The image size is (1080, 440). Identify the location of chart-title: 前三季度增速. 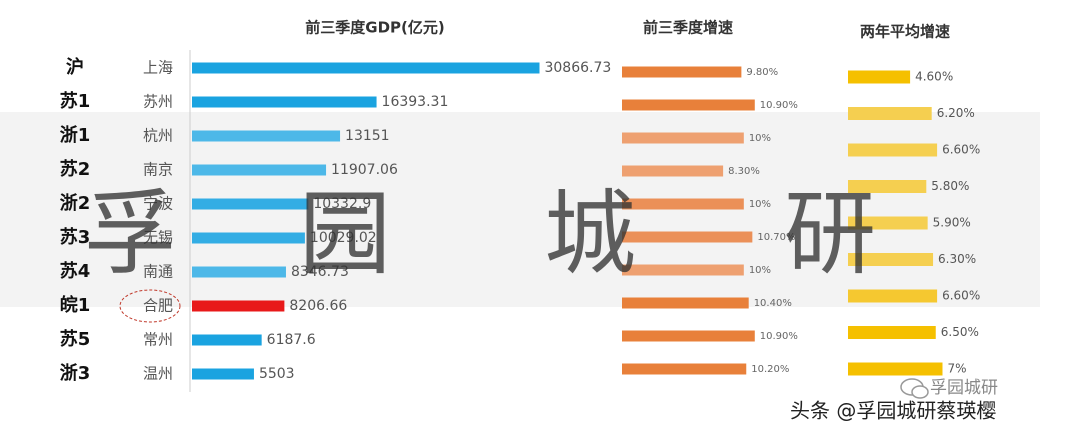
(688, 28).